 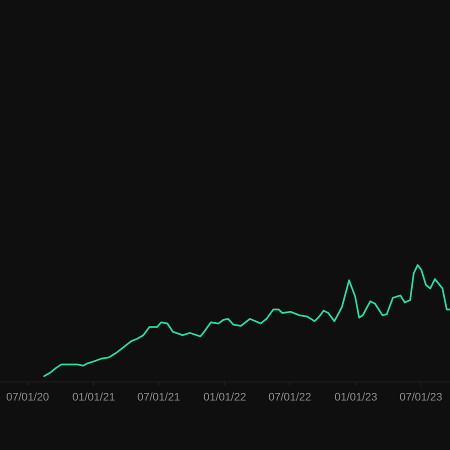 I want to click on x-tick-label: 01/01/21, so click(x=93, y=396).